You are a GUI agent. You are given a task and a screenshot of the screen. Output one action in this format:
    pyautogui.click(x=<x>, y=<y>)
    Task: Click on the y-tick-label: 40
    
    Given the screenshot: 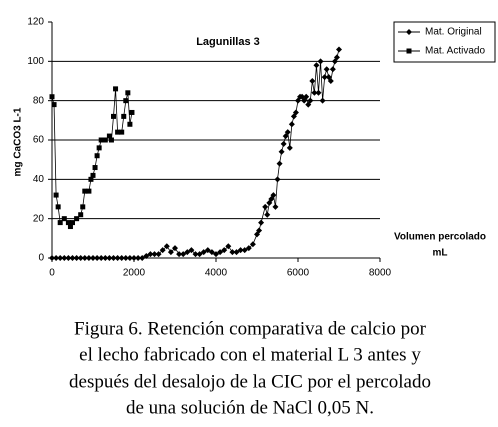 What is the action you would take?
    pyautogui.click(x=39, y=179)
    